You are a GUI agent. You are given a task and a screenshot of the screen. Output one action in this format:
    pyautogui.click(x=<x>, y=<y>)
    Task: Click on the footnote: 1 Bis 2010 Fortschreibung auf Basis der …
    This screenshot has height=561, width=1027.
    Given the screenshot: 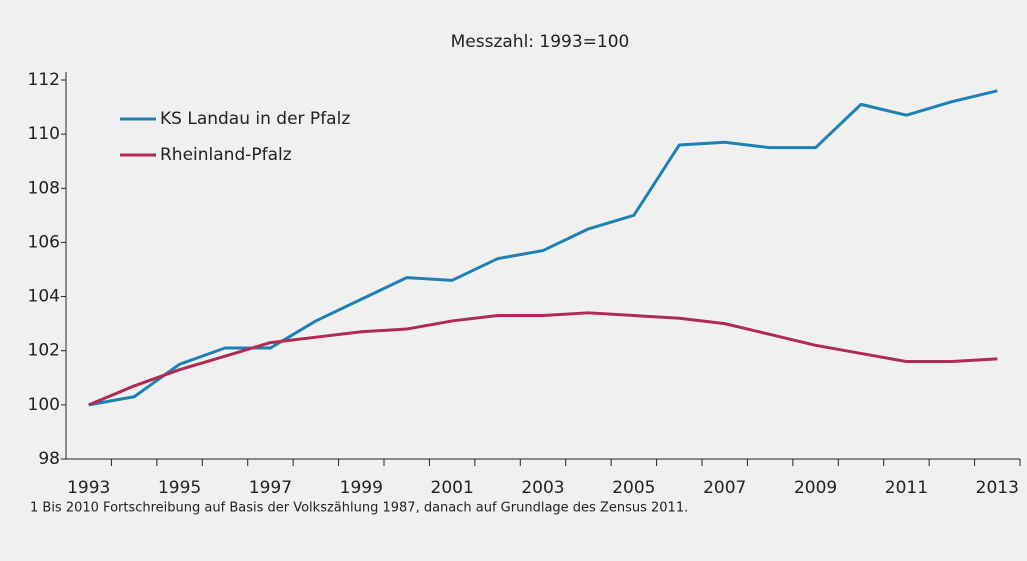 What is the action you would take?
    pyautogui.click(x=359, y=508)
    